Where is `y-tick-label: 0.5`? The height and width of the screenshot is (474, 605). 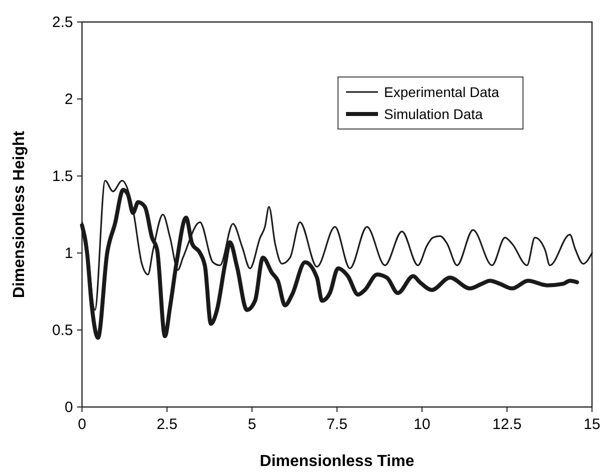
y-tick-label: 0.5 is located at coordinates (62, 330).